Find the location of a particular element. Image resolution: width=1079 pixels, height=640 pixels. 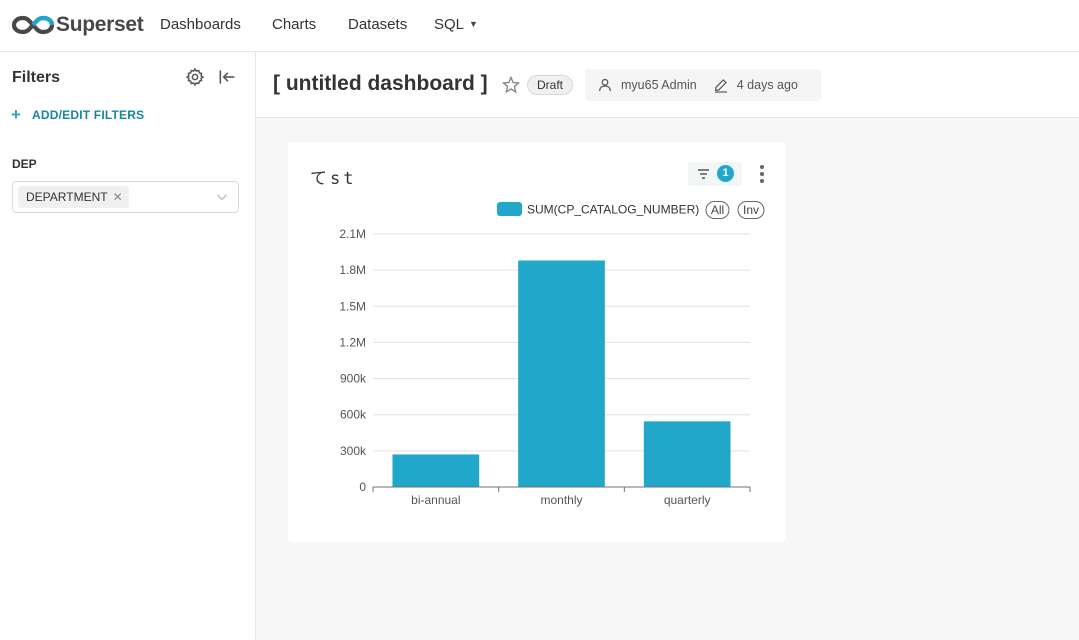

y-tick-label: 300k is located at coordinates (353, 451).